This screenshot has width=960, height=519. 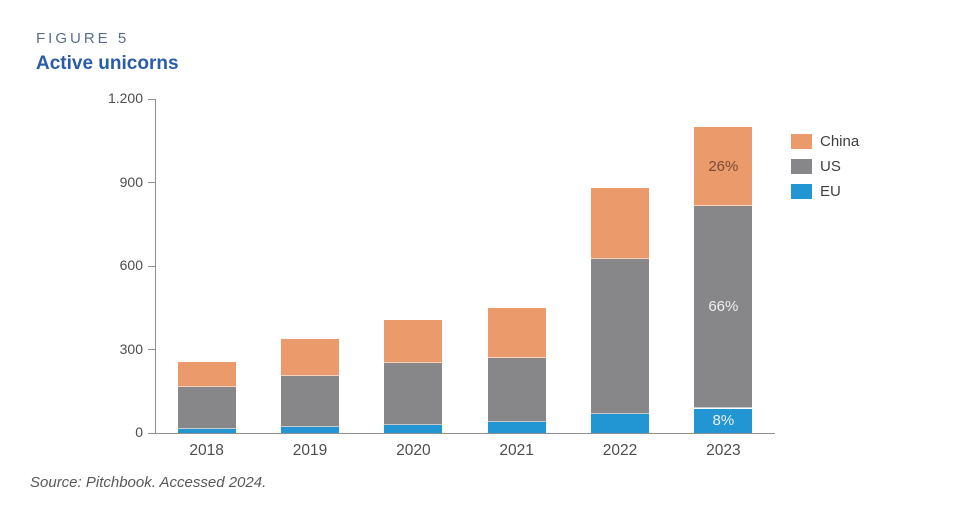 I want to click on legend-item-us: US, so click(x=825, y=166).